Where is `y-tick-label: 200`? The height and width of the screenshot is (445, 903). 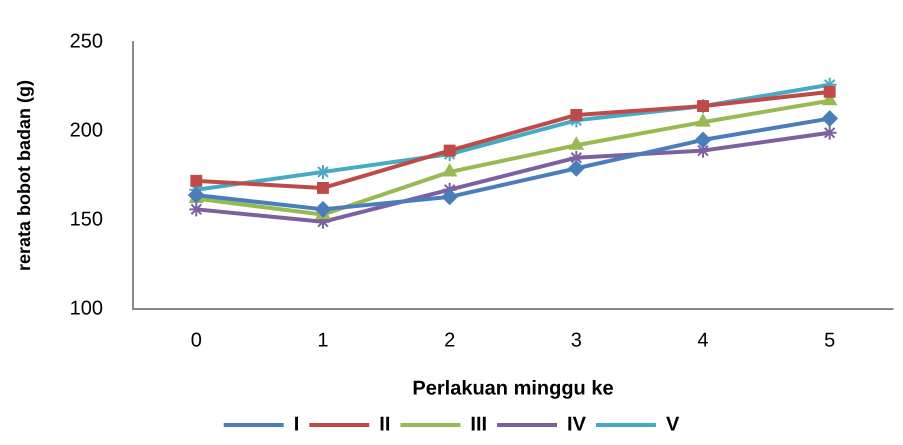
y-tick-label: 200 is located at coordinates (86, 131).